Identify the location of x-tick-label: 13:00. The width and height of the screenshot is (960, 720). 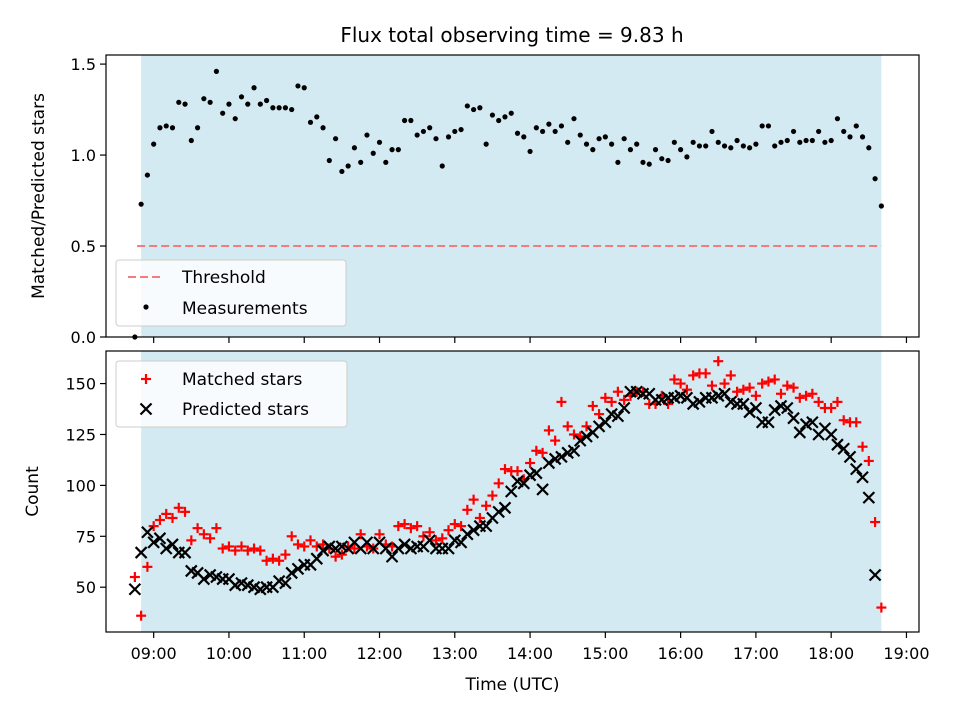
(455, 653).